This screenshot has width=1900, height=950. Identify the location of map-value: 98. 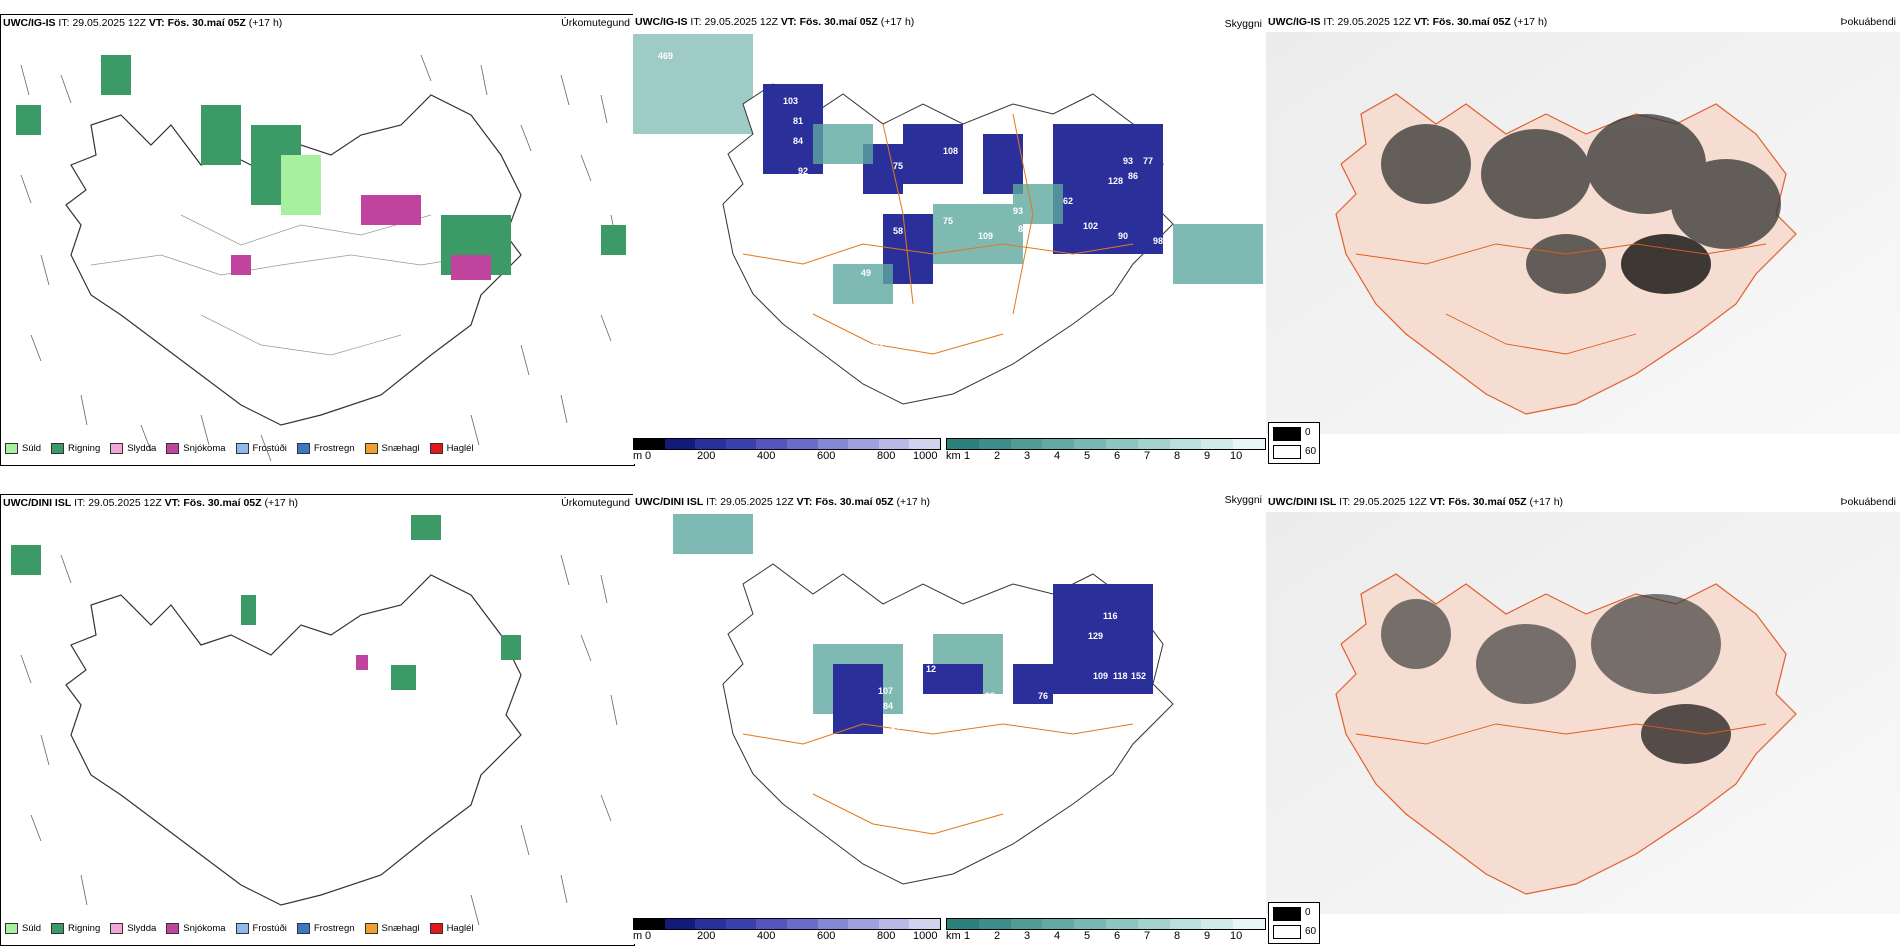
(1158, 241).